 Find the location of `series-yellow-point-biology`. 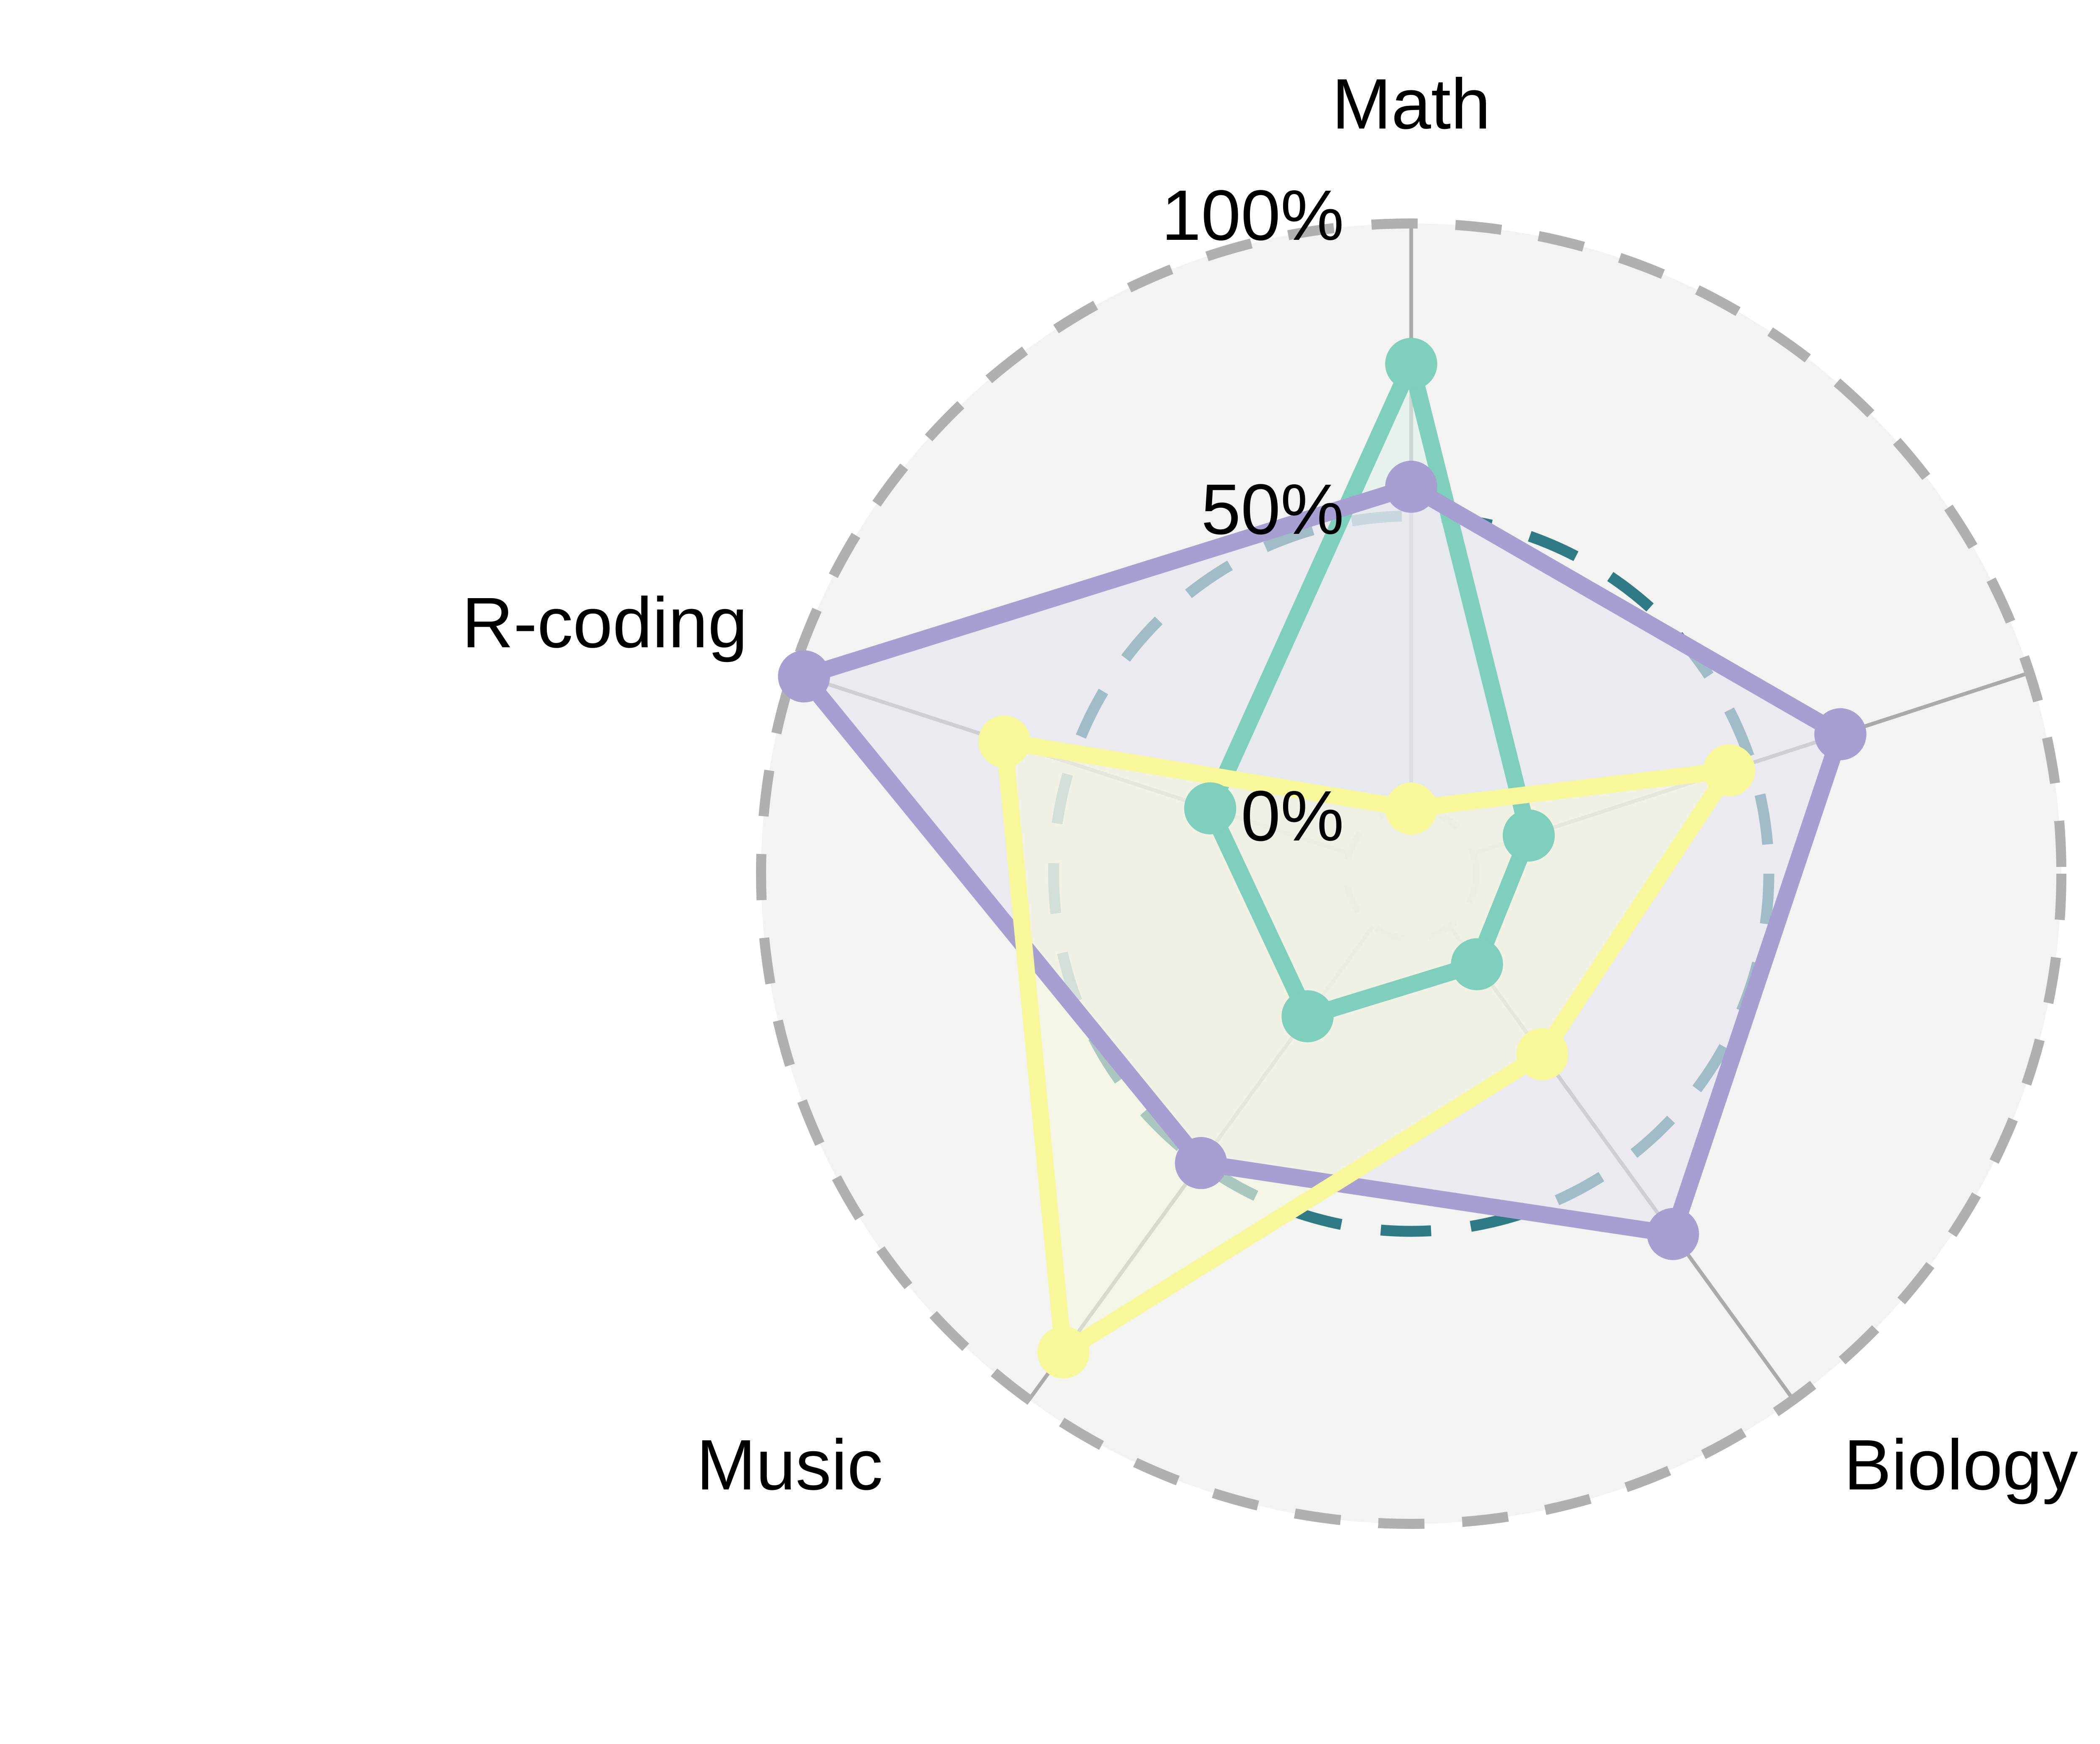

series-yellow-point-biology is located at coordinates (1542, 1054).